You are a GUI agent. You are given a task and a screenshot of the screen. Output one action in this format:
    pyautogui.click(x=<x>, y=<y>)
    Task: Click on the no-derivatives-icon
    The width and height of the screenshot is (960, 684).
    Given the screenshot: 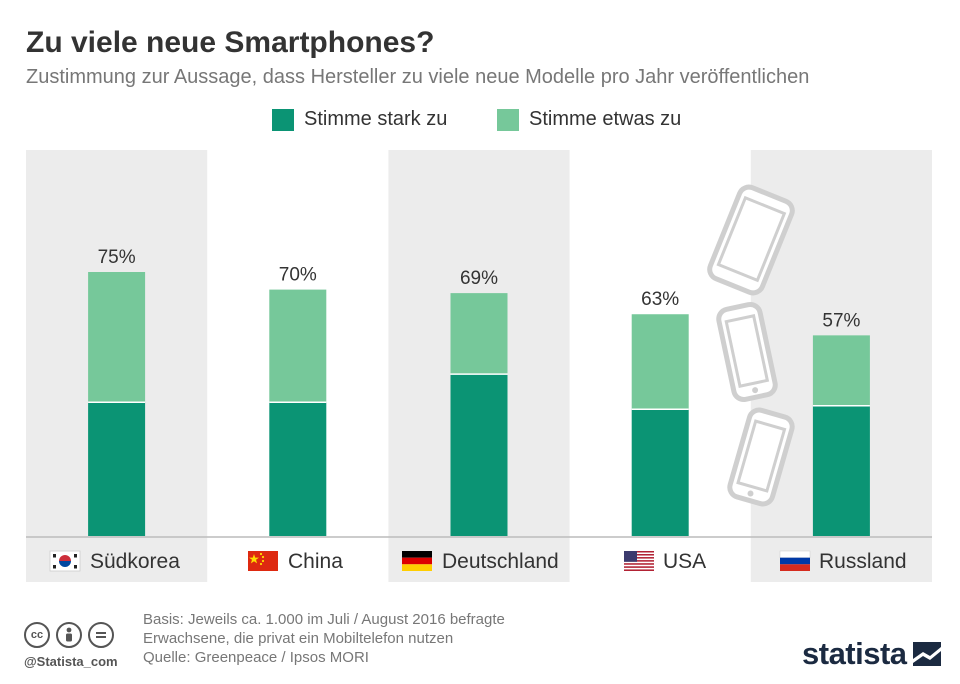 What is the action you would take?
    pyautogui.click(x=101, y=635)
    